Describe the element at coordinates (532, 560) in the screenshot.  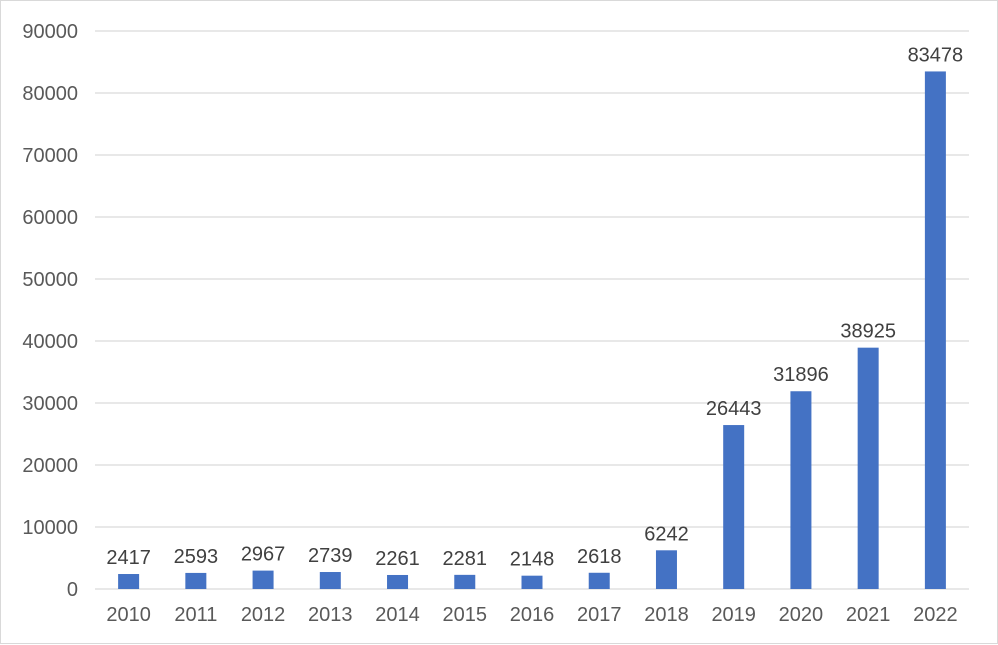
I see `data-label: 2148` at that location.